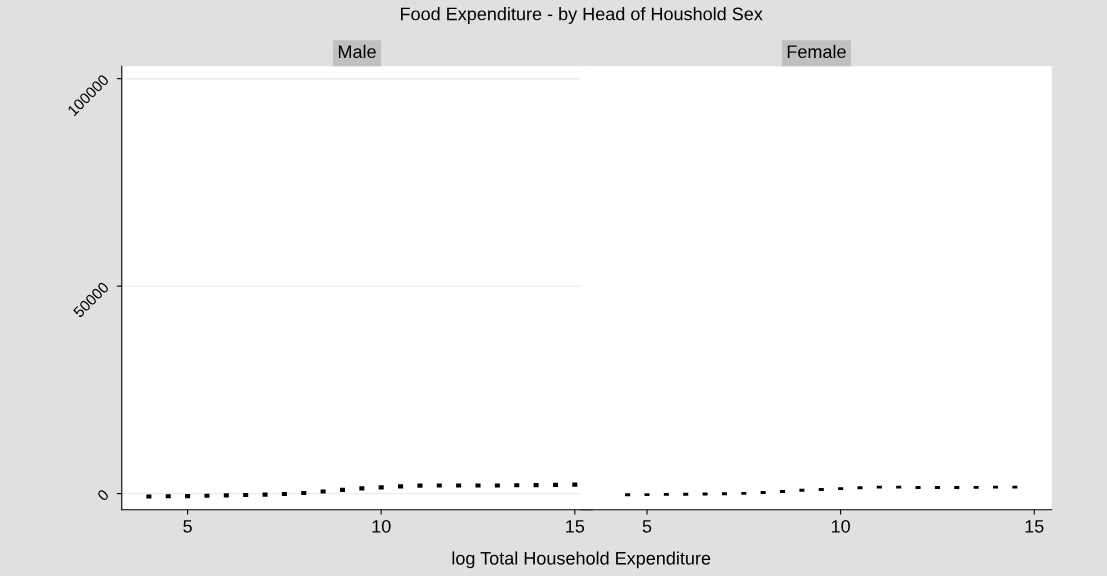 The height and width of the screenshot is (576, 1107). I want to click on chart-title: Male, so click(357, 51).